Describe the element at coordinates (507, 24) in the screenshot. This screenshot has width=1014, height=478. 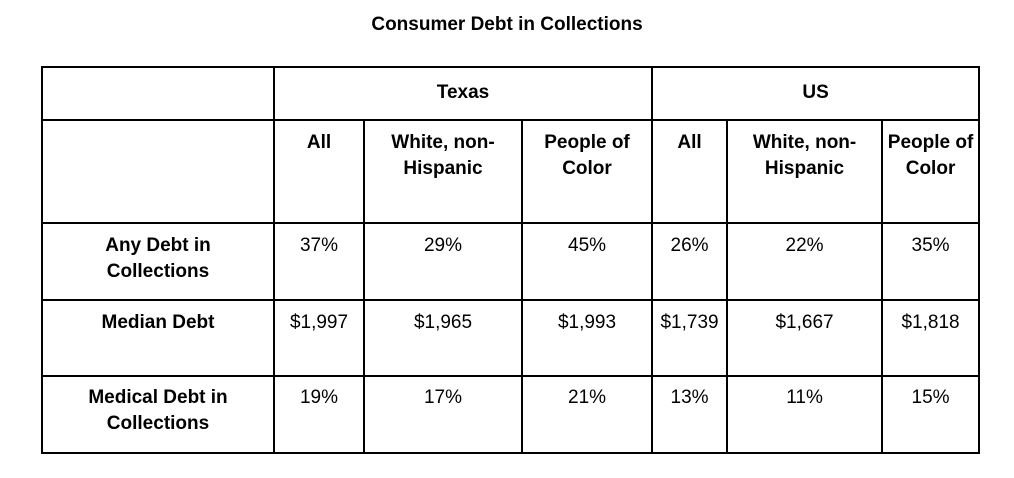
I see `table-title: Consumer Debt in Collections` at that location.